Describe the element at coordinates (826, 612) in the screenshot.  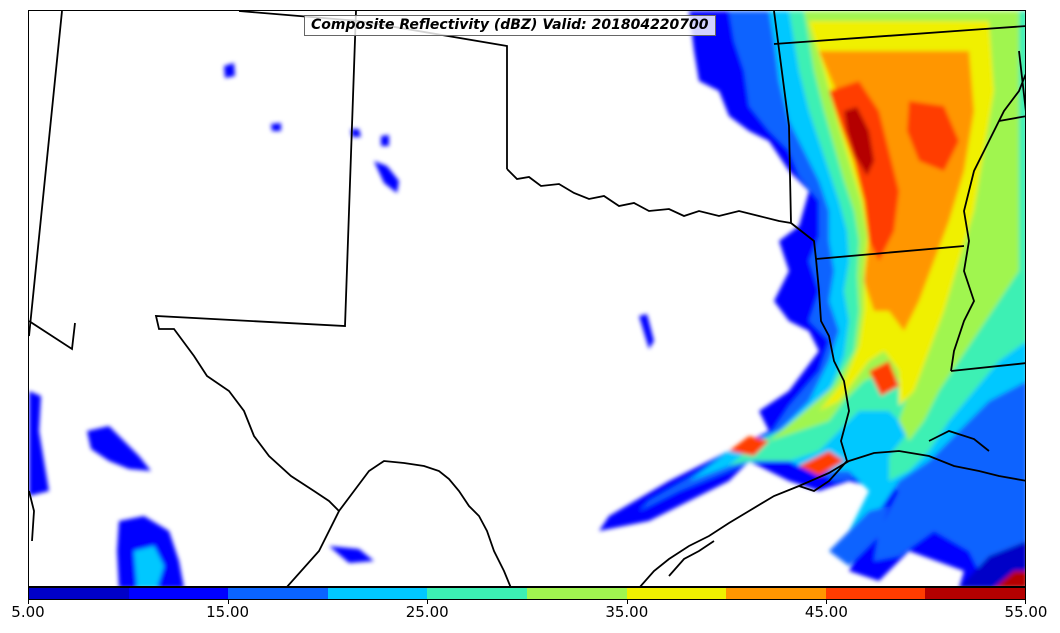
I see `colorbar-tick-label: 45.00` at that location.